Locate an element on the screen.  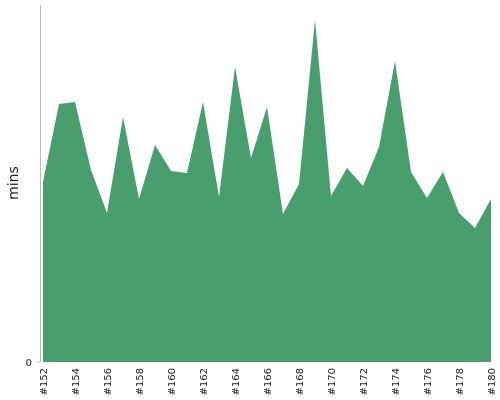
x-tick-label: #156 is located at coordinates (108, 381).